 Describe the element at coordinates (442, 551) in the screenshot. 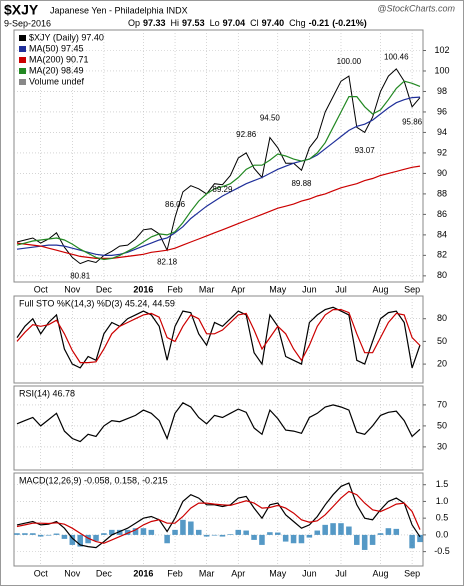

I see `y-tick-label: -0.5` at that location.